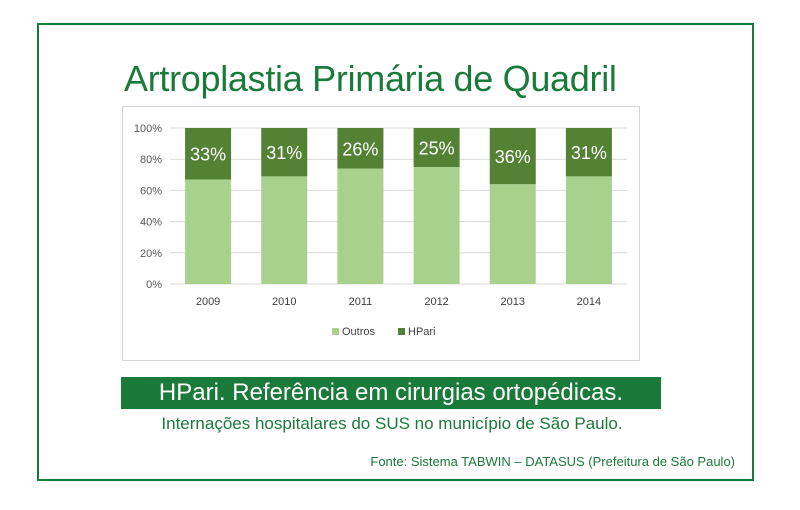 This screenshot has height=510, width=800. I want to click on data-label: 25%, so click(437, 149).